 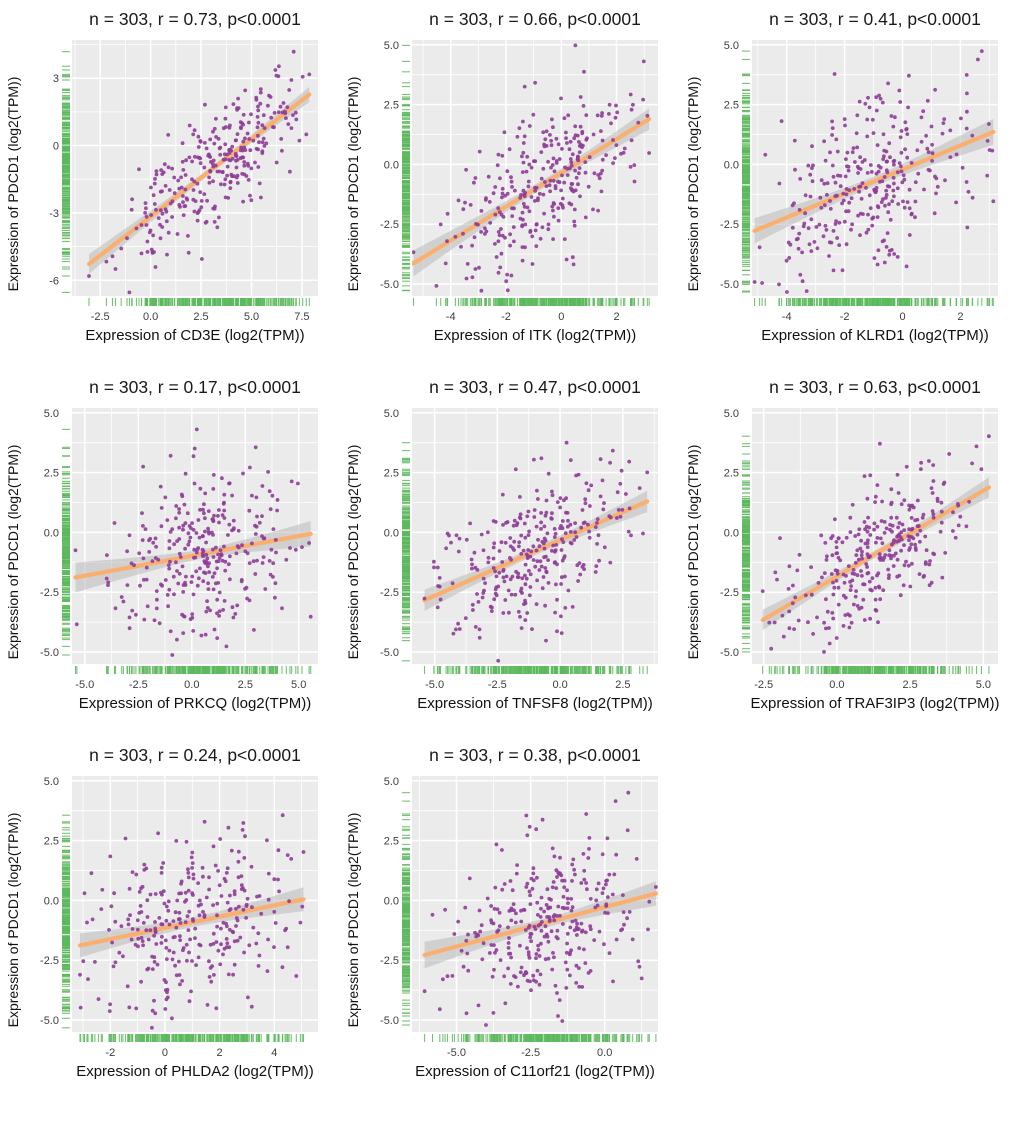 What do you see at coordinates (527, 685) in the screenshot?
I see `x-tick-labels: -5.0 -2.5 0.0 2.5` at bounding box center [527, 685].